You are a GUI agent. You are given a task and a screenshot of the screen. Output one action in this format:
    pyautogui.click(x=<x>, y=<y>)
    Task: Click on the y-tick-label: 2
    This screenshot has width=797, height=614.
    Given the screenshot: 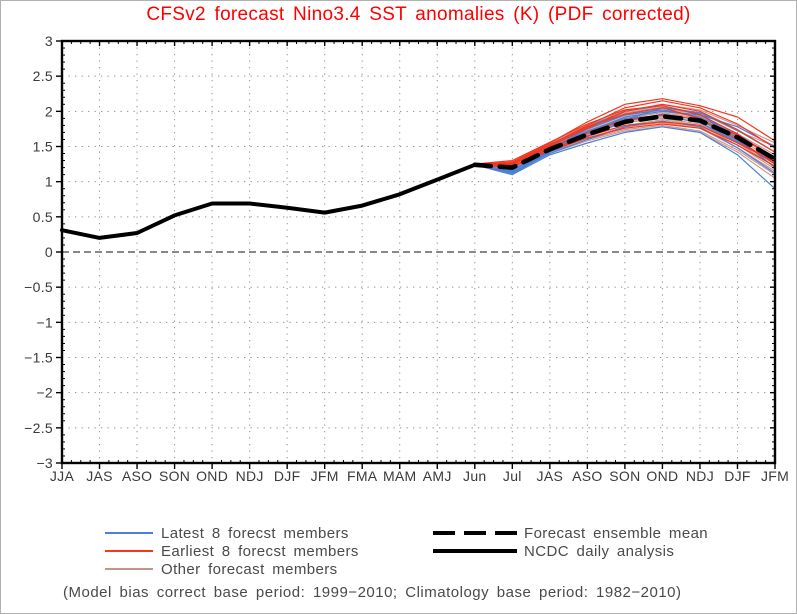 What is the action you would take?
    pyautogui.click(x=49, y=111)
    